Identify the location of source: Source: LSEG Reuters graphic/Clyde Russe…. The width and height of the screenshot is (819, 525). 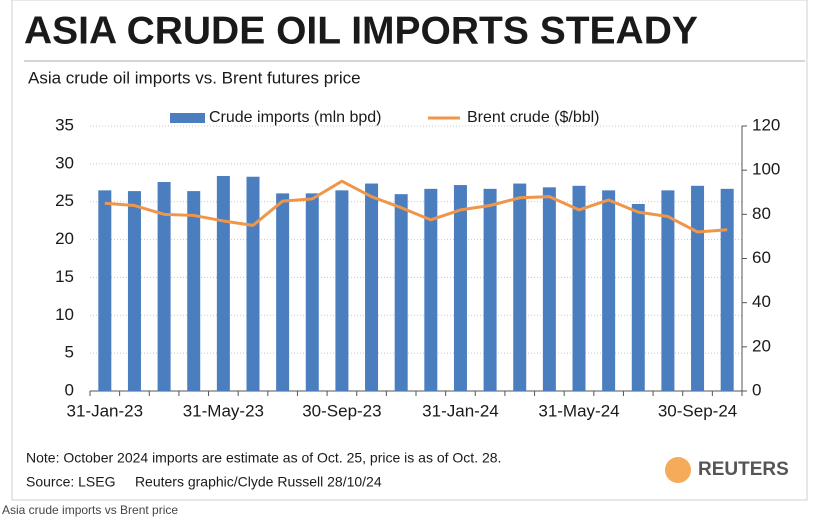
(204, 482).